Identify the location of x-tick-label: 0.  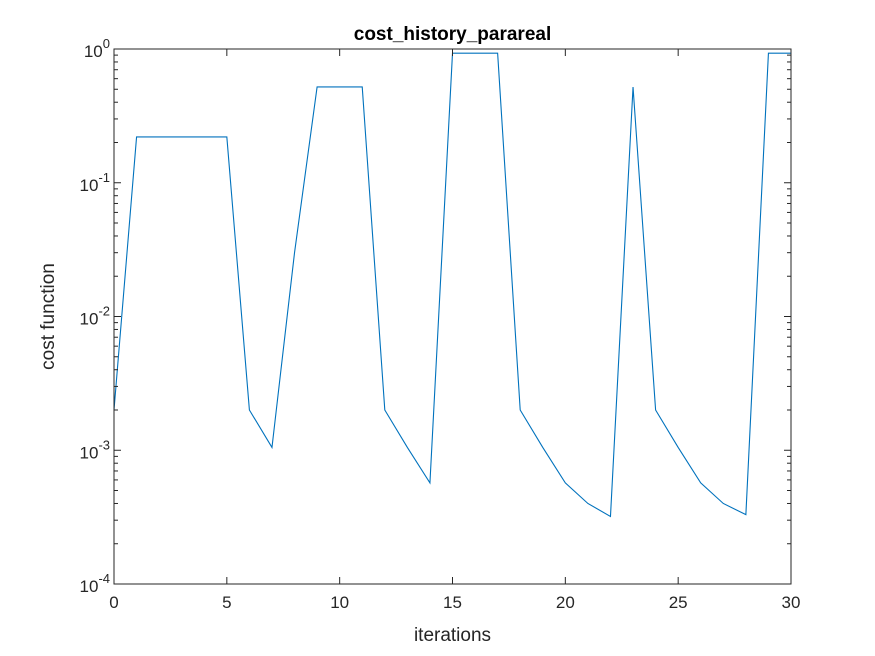
(113, 602).